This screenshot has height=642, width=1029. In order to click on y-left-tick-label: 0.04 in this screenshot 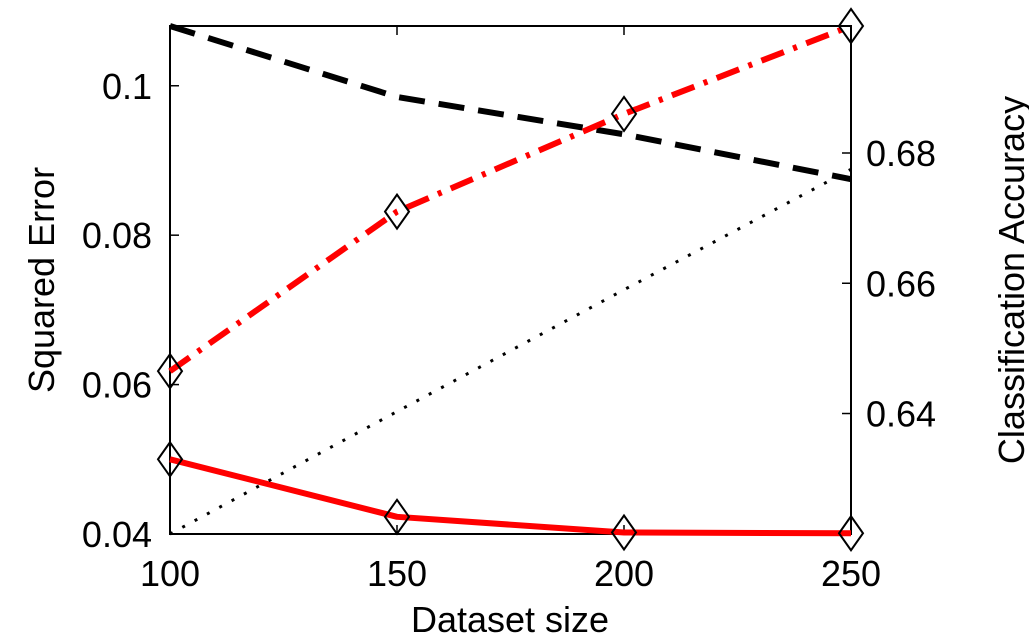, I will do `click(117, 534)`.